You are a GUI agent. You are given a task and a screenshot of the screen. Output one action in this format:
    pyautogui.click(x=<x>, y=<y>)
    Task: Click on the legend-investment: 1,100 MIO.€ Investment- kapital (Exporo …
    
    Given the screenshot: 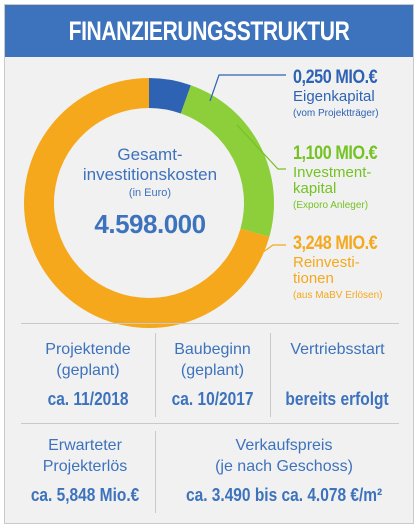 What is the action you would take?
    pyautogui.click(x=342, y=178)
    